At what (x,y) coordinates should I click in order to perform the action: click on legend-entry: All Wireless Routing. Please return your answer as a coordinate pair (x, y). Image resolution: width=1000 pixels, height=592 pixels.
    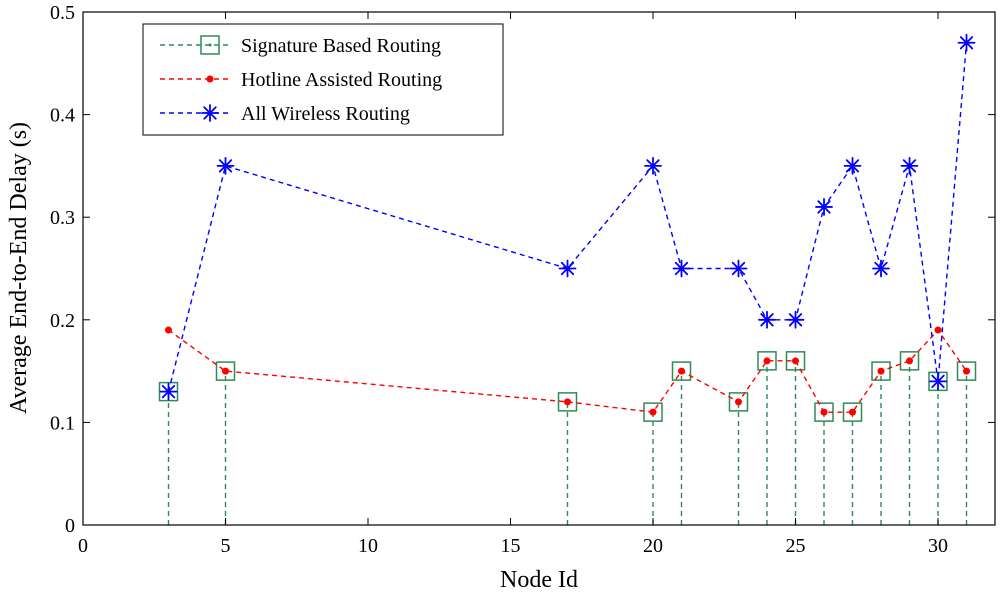
    Looking at the image, I should click on (285, 114).